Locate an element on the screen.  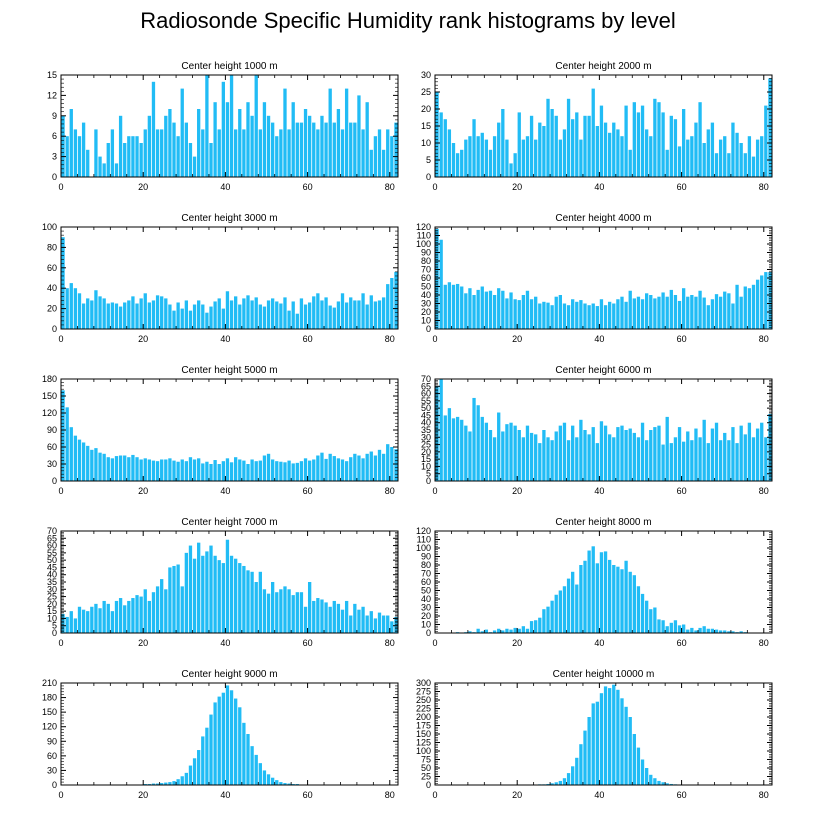
panel-title: Center height 3000 m is located at coordinates (229, 218).